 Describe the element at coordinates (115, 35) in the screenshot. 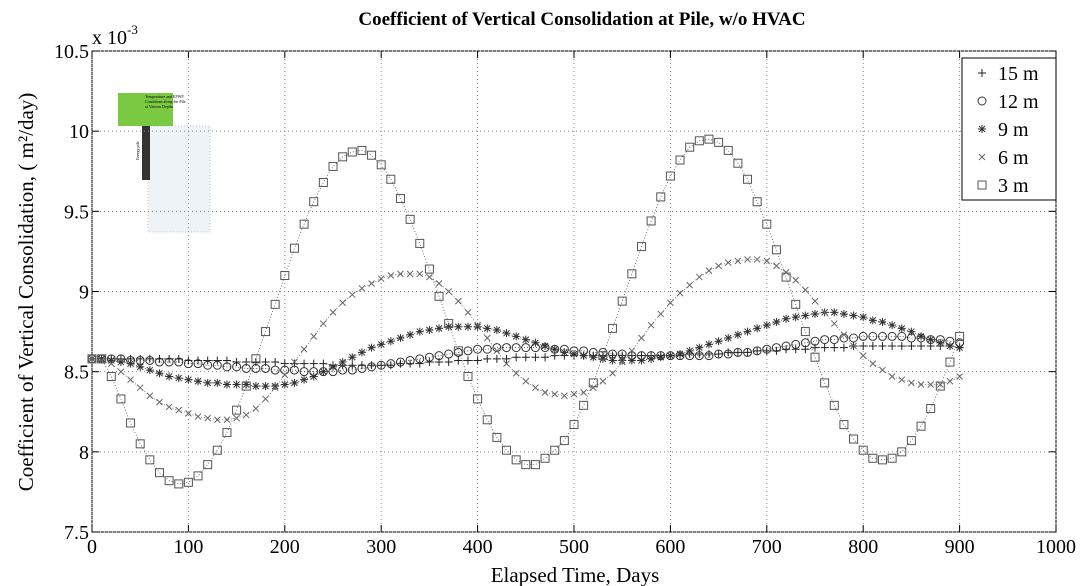

I see `y-multiplier: x 10-3` at that location.